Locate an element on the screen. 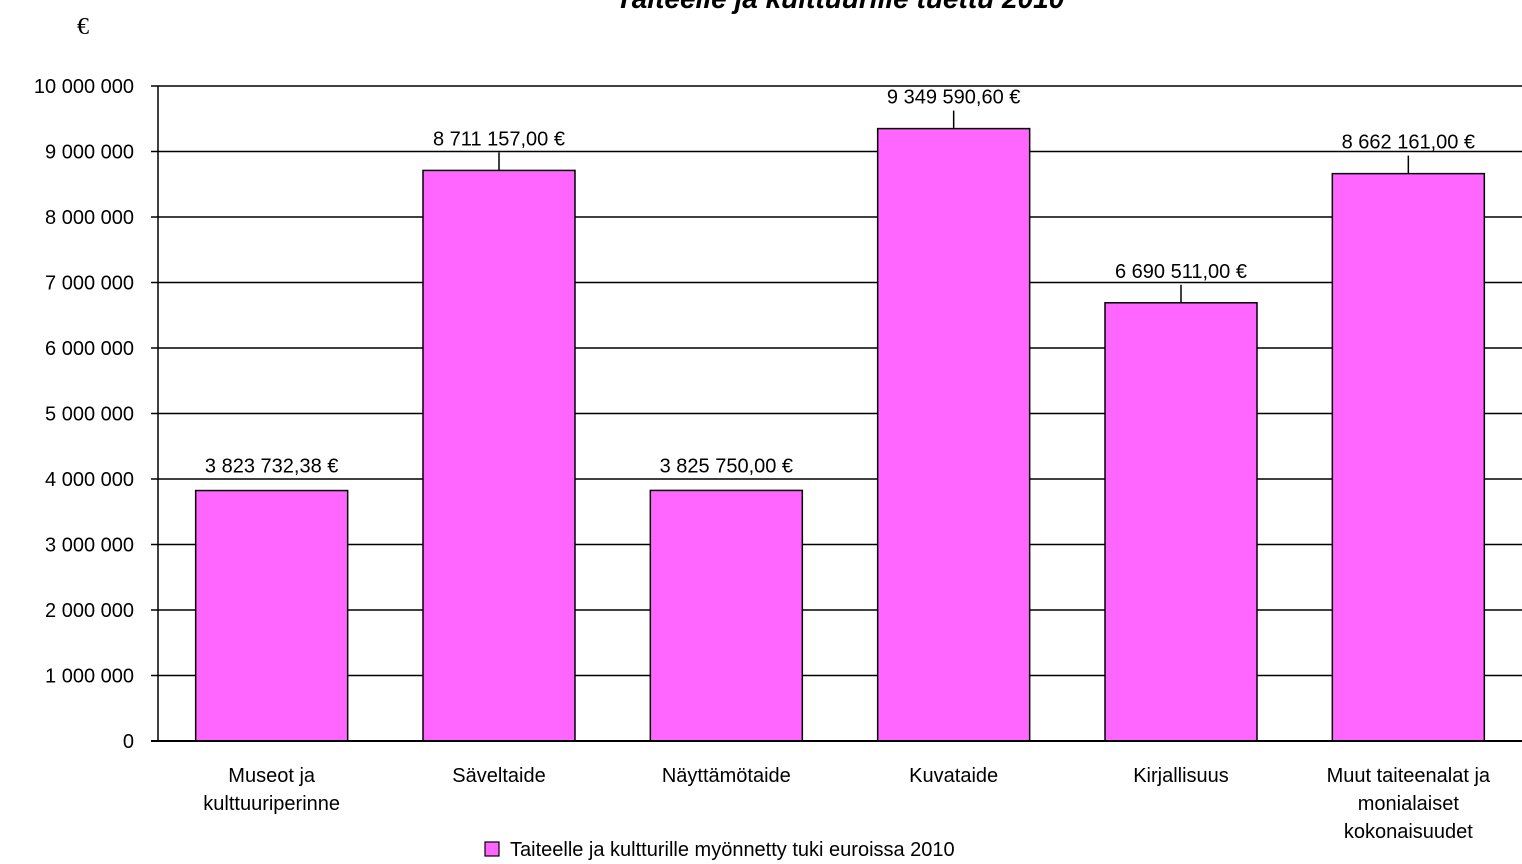 The width and height of the screenshot is (1522, 864). y-tick-label: 6 000 000 is located at coordinates (89, 349).